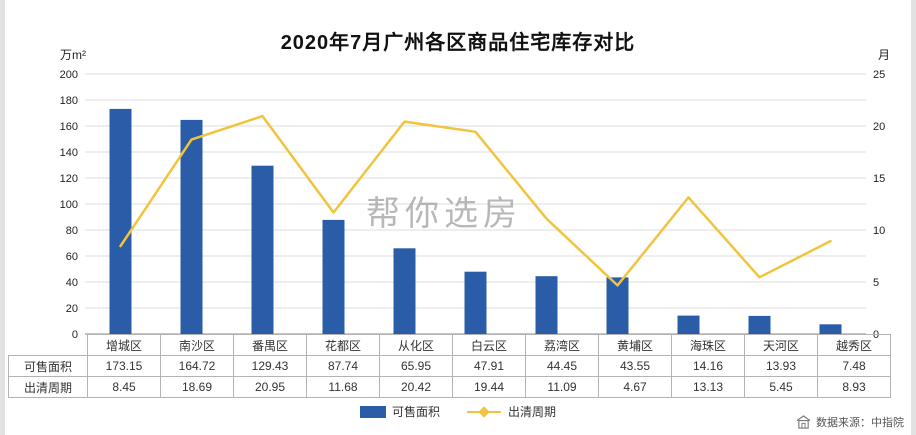  I want to click on category-cell: 越秀区, so click(854, 345).